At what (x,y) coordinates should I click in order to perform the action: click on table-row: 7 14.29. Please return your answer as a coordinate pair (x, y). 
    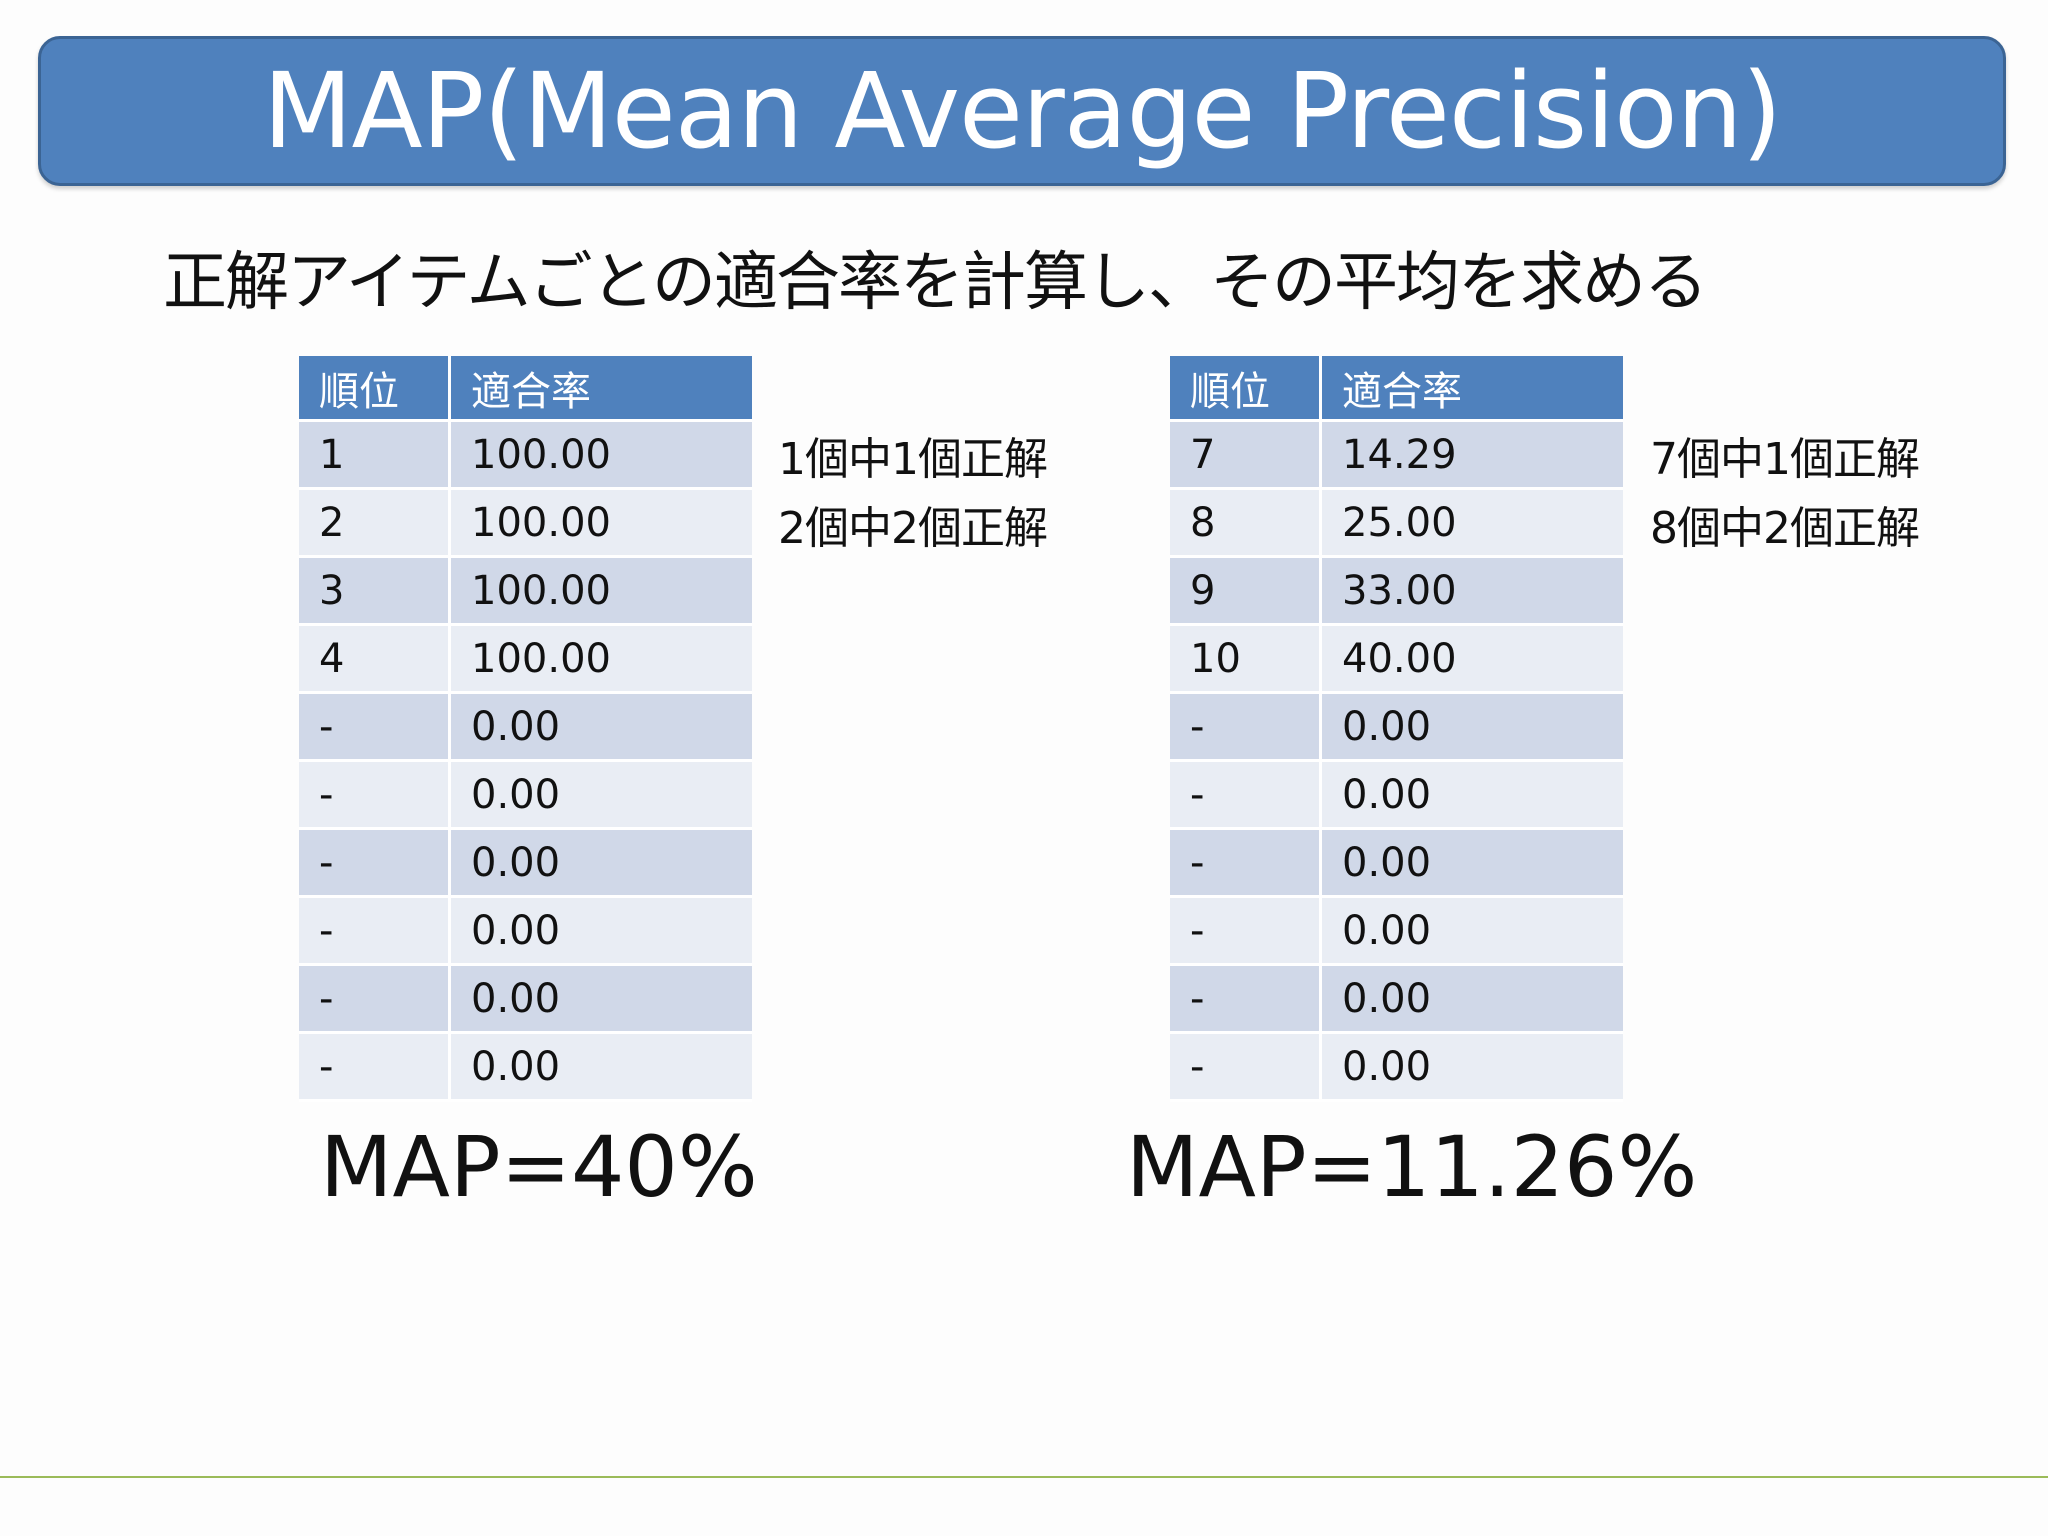
    Looking at the image, I should click on (1396, 456).